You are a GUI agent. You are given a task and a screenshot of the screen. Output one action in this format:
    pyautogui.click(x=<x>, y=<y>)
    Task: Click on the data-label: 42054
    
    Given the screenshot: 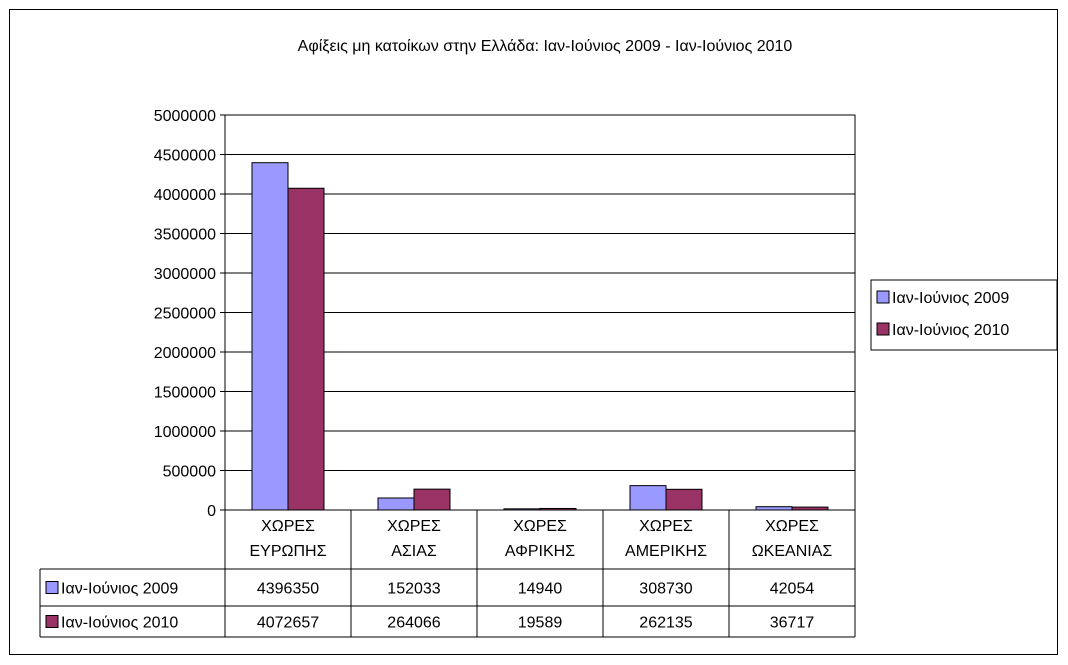 What is the action you would take?
    pyautogui.click(x=792, y=589)
    